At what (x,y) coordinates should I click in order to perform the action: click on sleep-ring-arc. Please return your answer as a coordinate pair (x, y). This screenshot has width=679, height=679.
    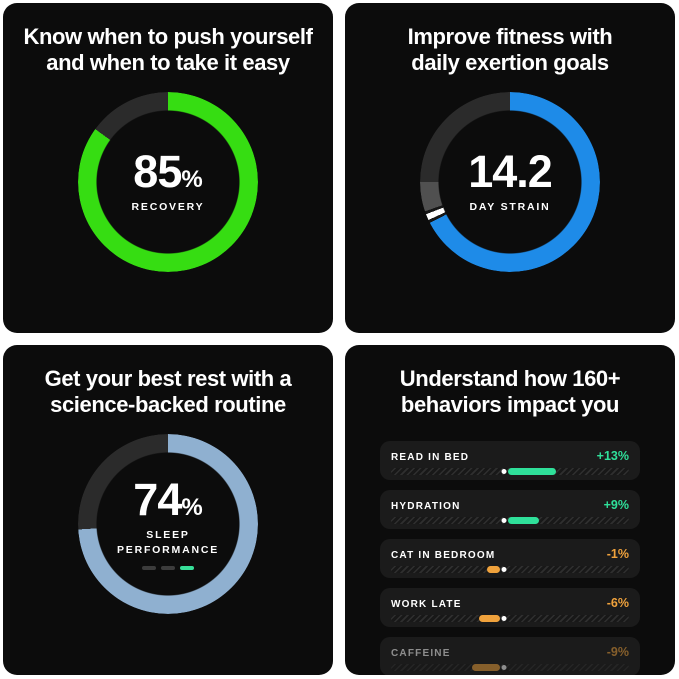
    Looking at the image, I should click on (168, 523).